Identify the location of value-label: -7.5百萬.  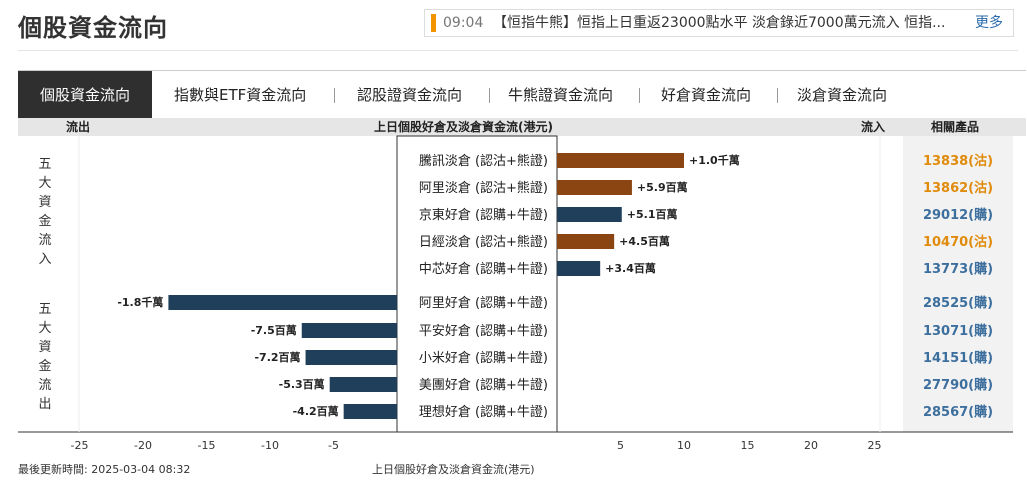
(274, 330).